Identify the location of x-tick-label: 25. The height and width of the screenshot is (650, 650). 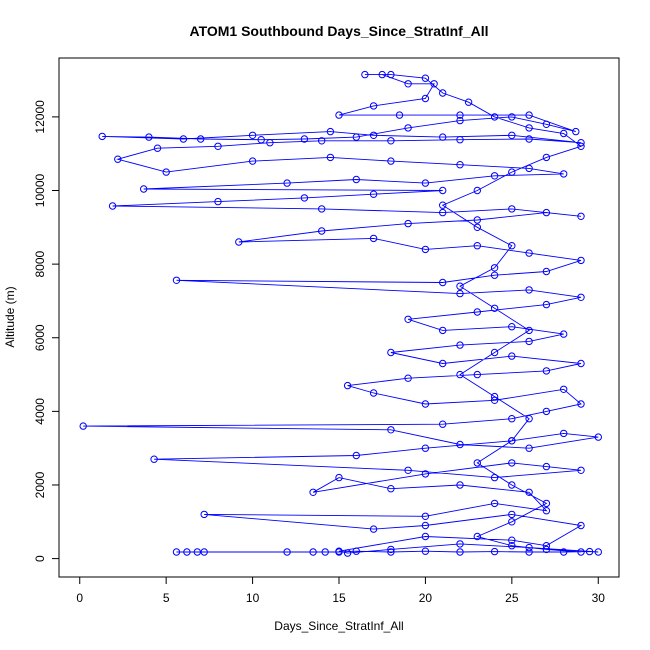
(512, 598).